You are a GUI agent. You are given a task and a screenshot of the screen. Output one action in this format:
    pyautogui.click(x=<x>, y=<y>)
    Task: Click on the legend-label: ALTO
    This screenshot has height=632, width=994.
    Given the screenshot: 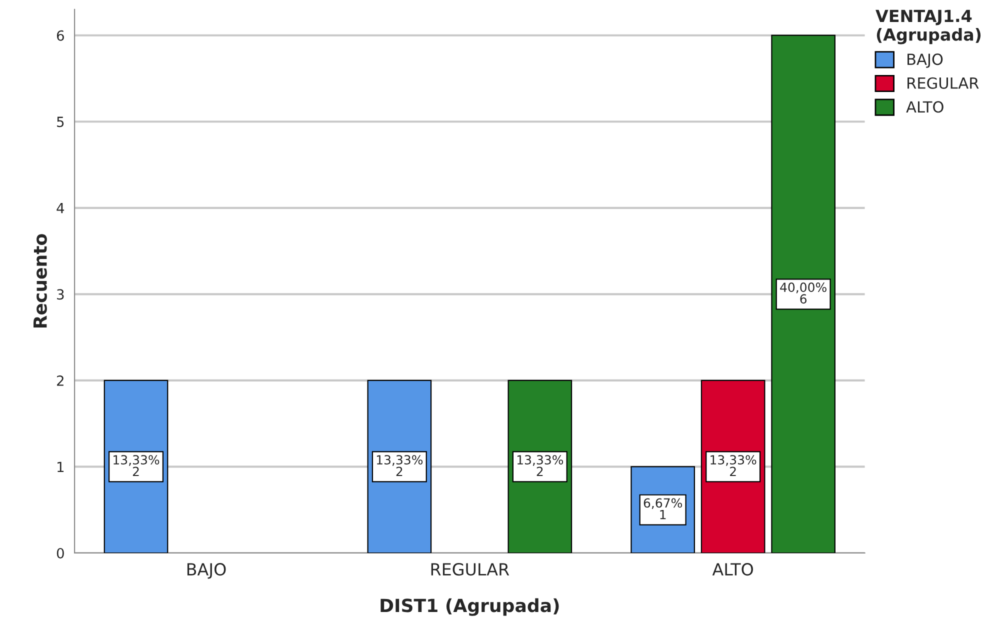 What is the action you would take?
    pyautogui.click(x=925, y=107)
    